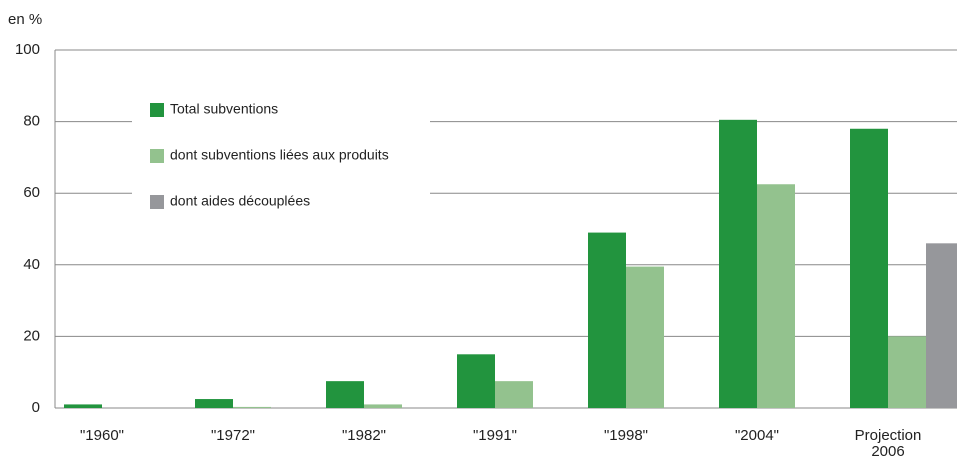  I want to click on y-tick-label: 100, so click(27, 49).